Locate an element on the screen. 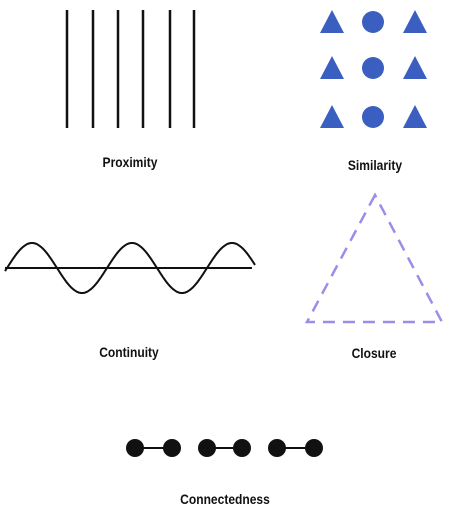 This screenshot has width=450, height=512. similarity-label: Similarity is located at coordinates (375, 165).